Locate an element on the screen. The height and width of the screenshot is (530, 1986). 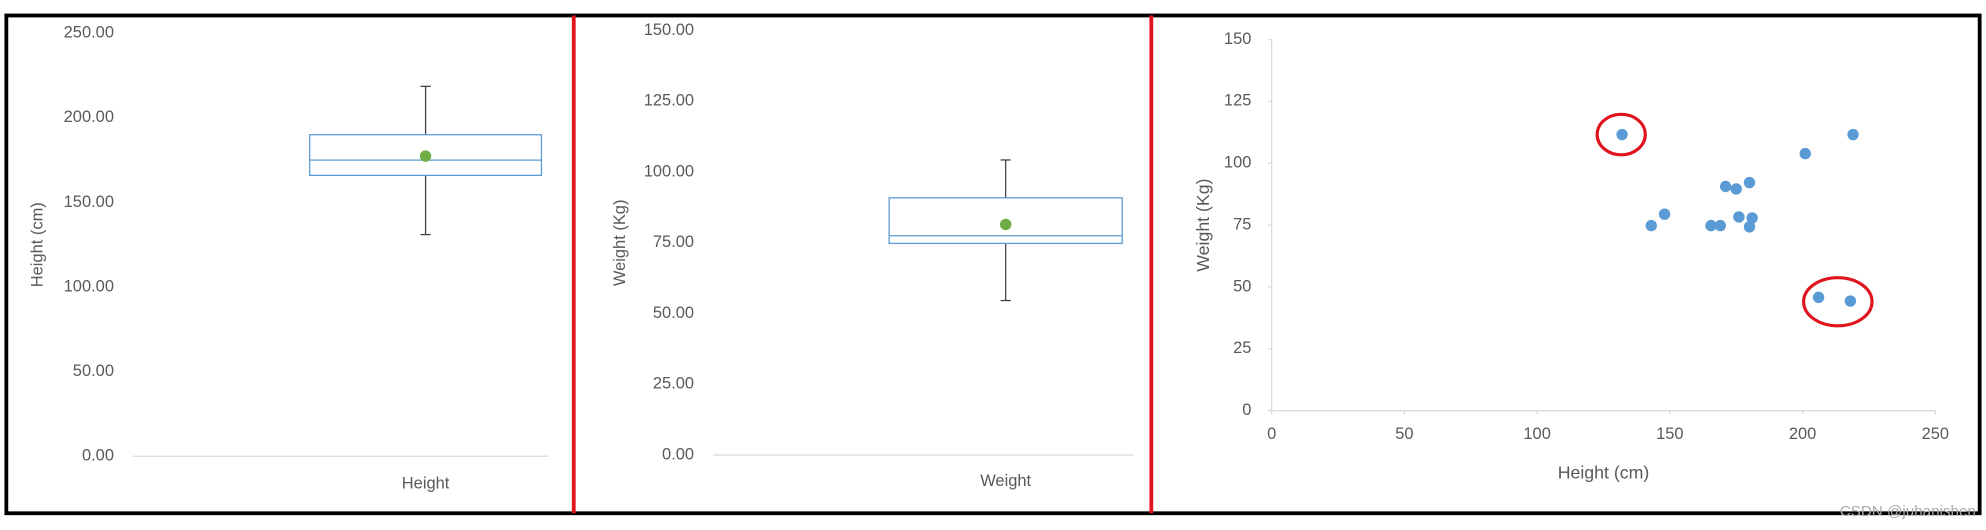
y-axis-label: Height (cm) is located at coordinates (37, 244).